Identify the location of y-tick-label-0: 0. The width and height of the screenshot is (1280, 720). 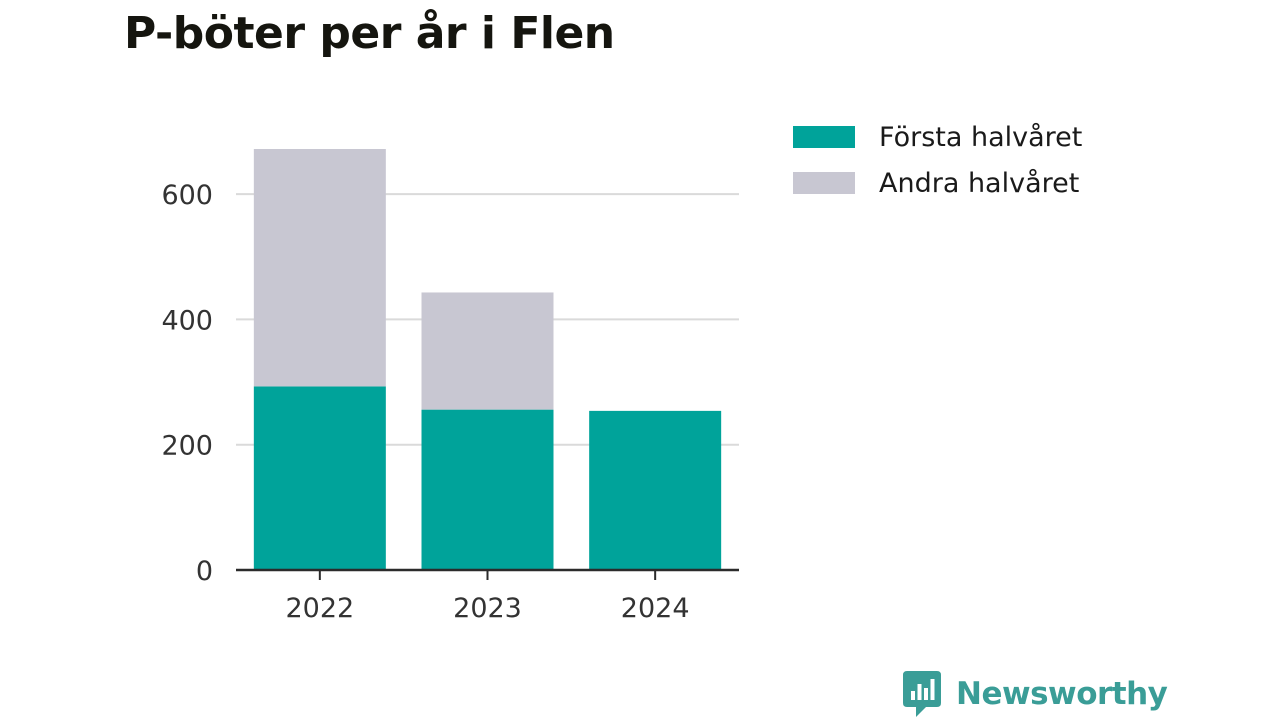
(204, 571).